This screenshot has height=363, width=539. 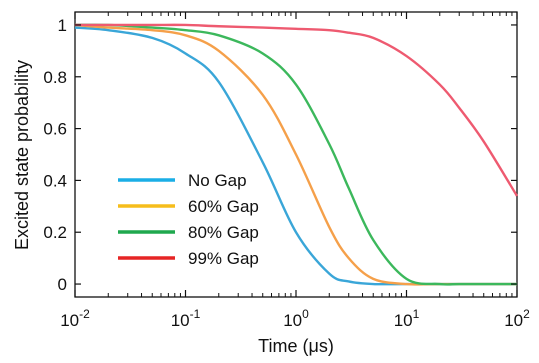 I want to click on x-tick-label: 10⁻², so click(x=75, y=318).